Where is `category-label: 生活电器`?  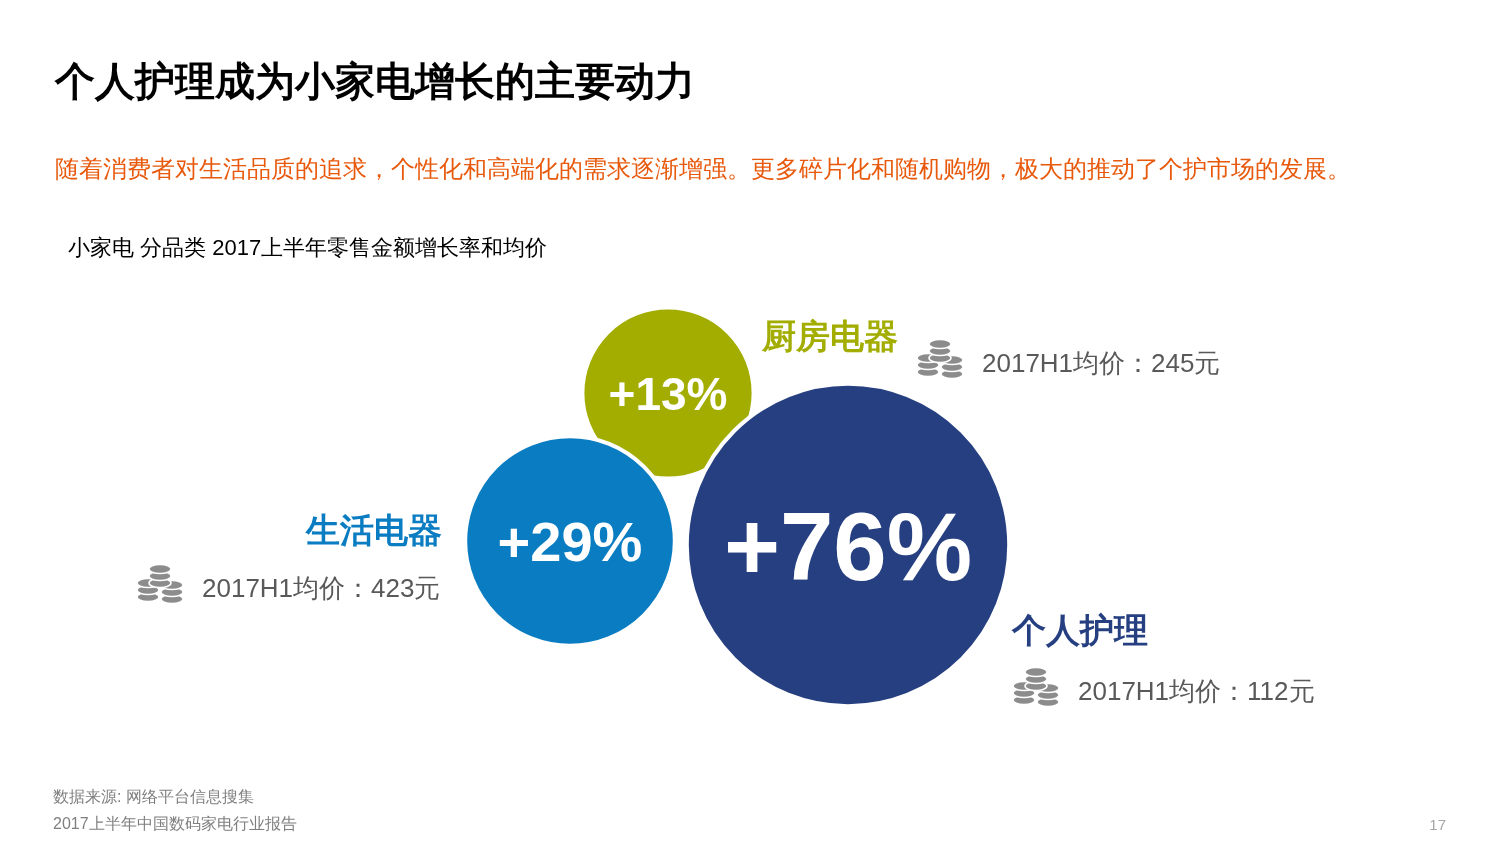
category-label: 生活电器 is located at coordinates (373, 530).